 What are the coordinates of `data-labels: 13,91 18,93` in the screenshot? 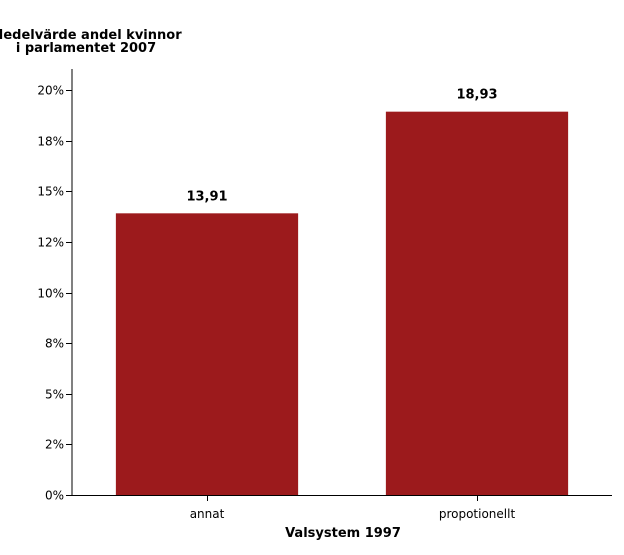 It's located at (341, 146).